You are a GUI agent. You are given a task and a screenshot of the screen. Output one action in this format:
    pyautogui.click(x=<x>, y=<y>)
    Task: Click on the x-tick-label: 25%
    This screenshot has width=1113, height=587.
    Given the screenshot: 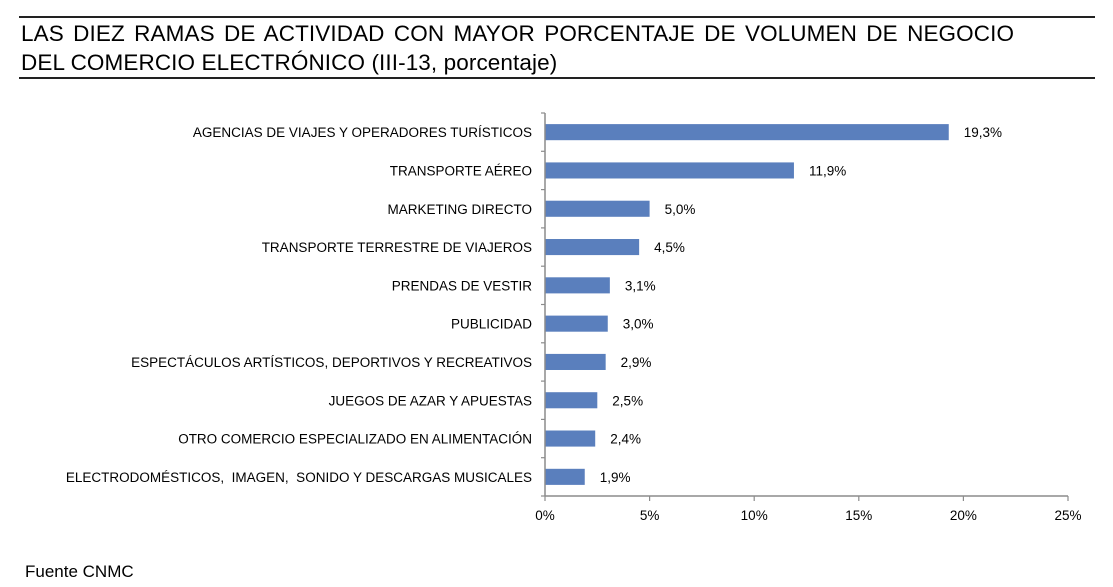 What is the action you would take?
    pyautogui.click(x=1067, y=515)
    